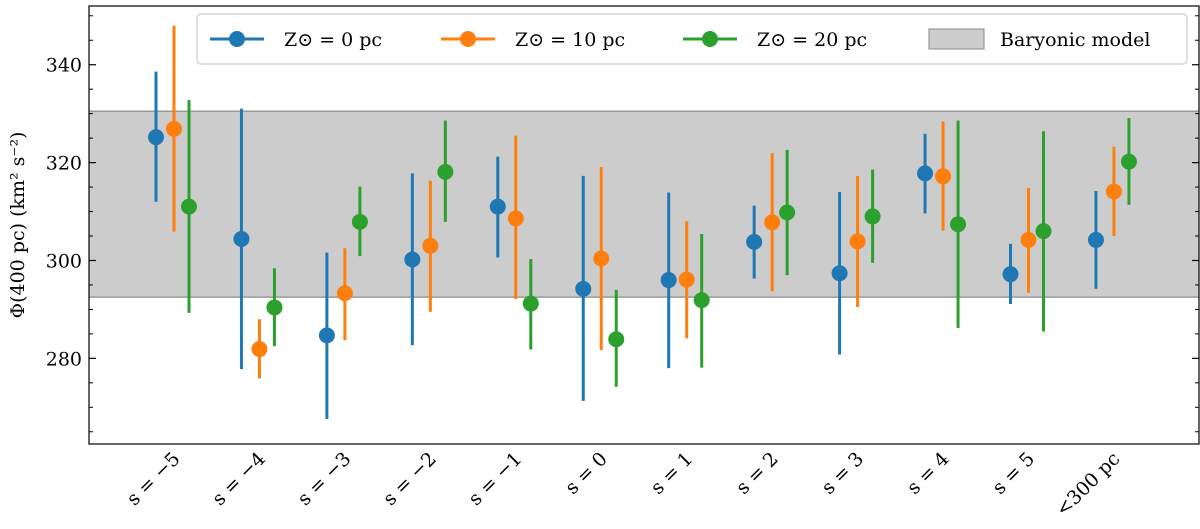  I want to click on x-tick-label: s = −5, so click(153, 479).